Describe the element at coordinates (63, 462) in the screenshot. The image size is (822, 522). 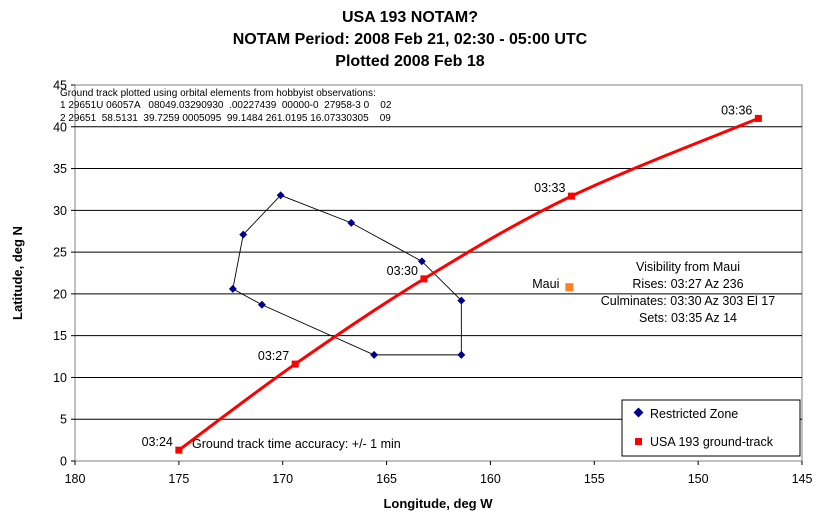
I see `y-tick-label: 0` at that location.